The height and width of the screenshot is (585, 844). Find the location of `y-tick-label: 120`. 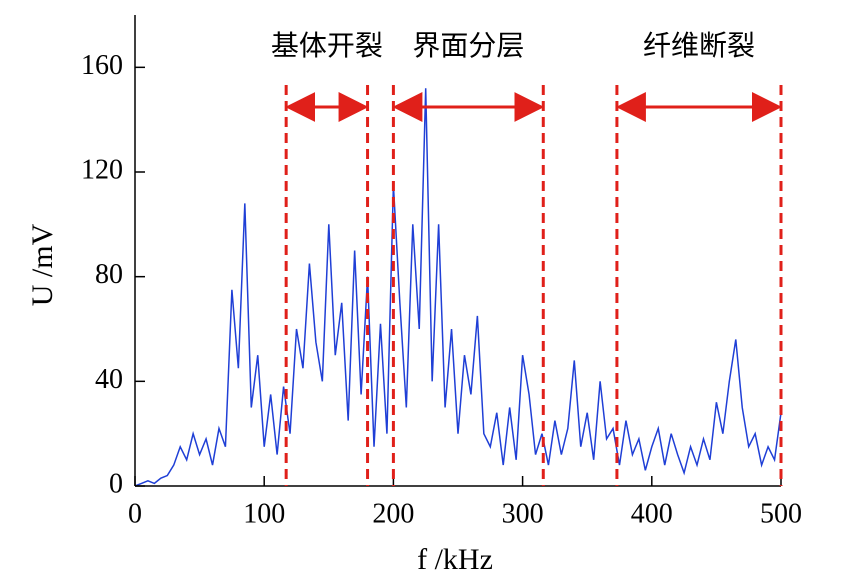

y-tick-label: 120 is located at coordinates (102, 169).